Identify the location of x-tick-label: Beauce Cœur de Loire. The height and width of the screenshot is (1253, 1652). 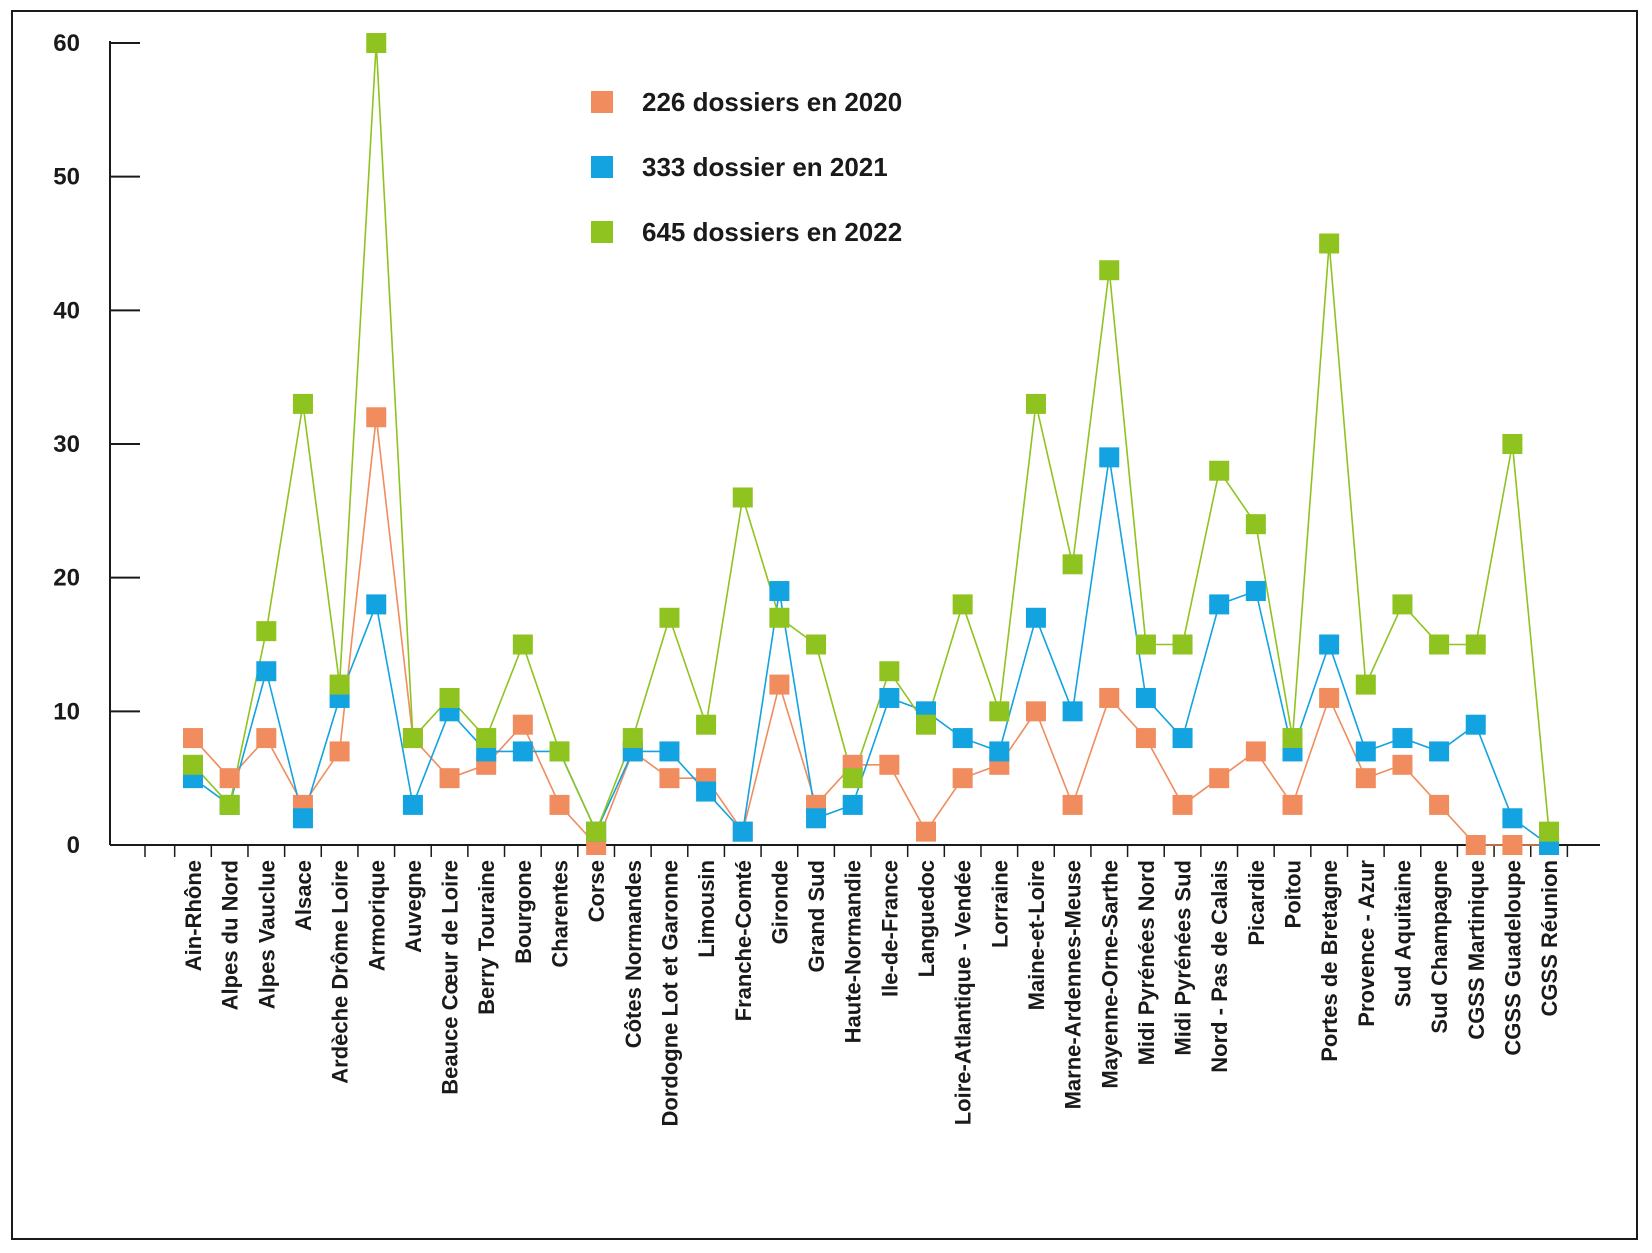
(450, 977).